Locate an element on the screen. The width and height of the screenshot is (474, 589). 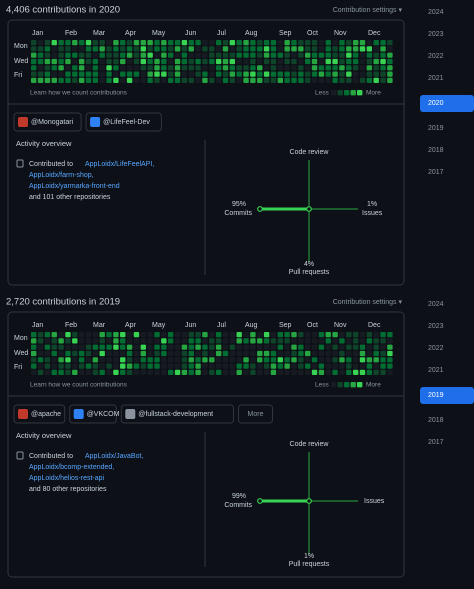
more-badge is located at coordinates (255, 414).